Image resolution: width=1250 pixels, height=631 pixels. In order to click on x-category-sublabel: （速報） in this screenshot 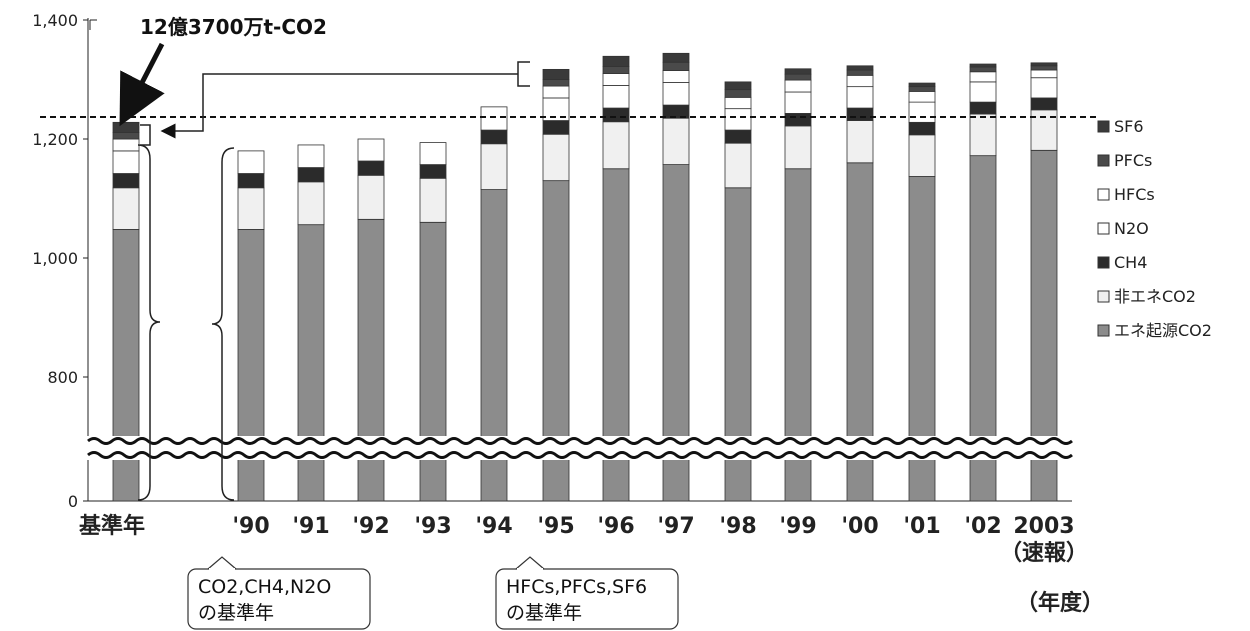, I will do `click(1044, 553)`.